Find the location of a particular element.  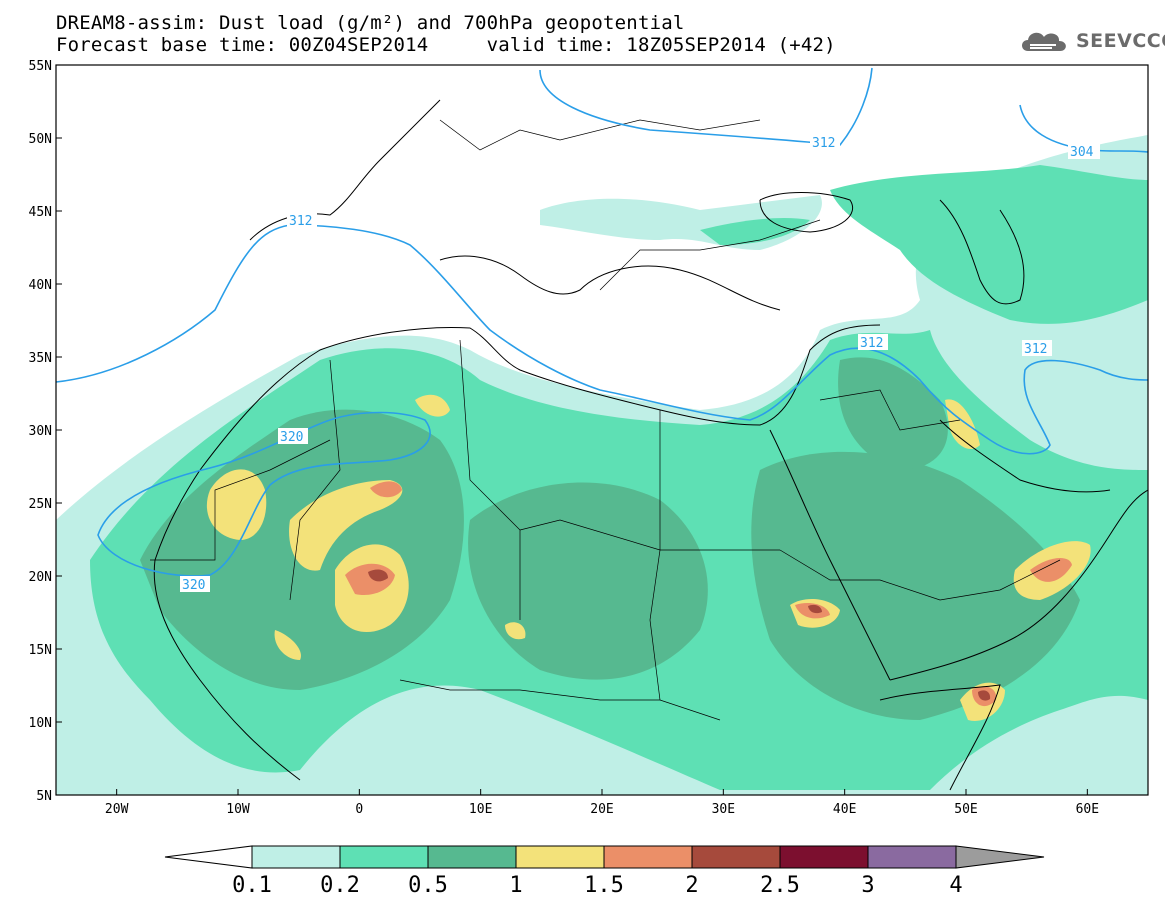

colorbar-label: 0.2 is located at coordinates (340, 885).